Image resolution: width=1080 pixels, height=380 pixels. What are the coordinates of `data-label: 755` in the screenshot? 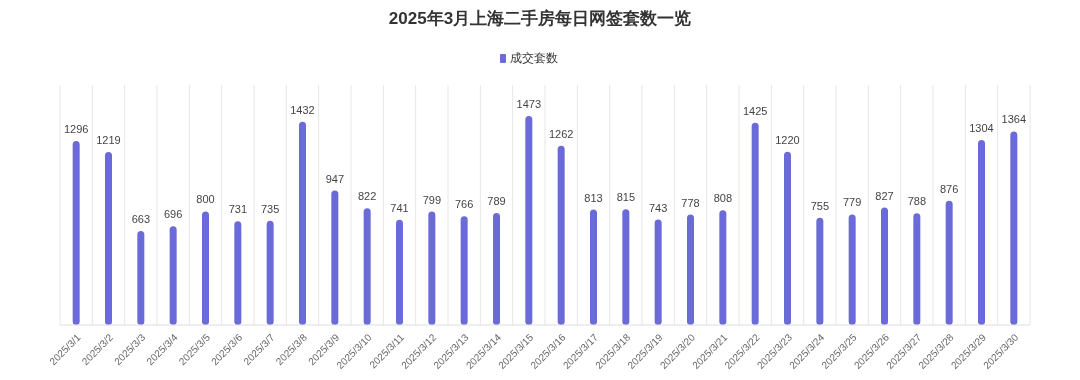 It's located at (820, 205).